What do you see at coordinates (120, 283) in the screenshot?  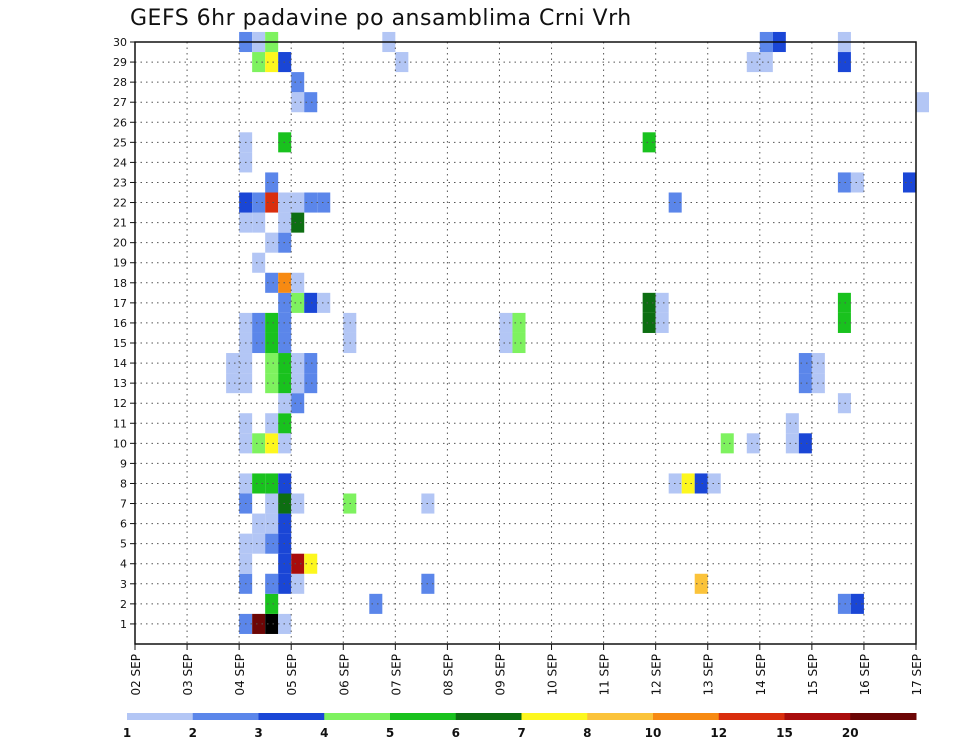 I see `y-tick-label: 18` at bounding box center [120, 283].